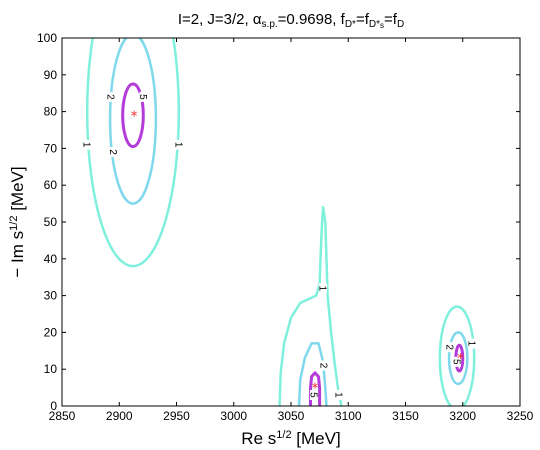 This screenshot has width=540, height=450. I want to click on chart-title: I=2, J=3/2, αs.p.=0.9698, fD*=fD*s=fD, so click(291, 20).